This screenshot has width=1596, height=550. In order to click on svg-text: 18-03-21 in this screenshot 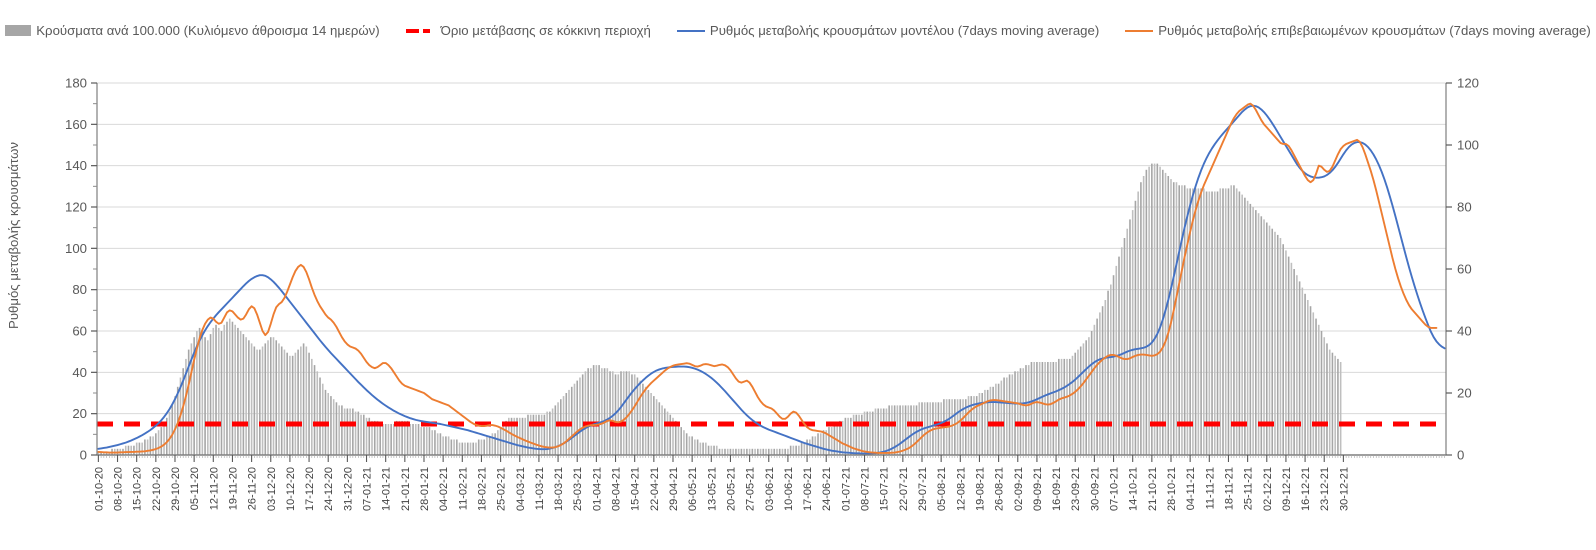, I will do `click(559, 489)`.